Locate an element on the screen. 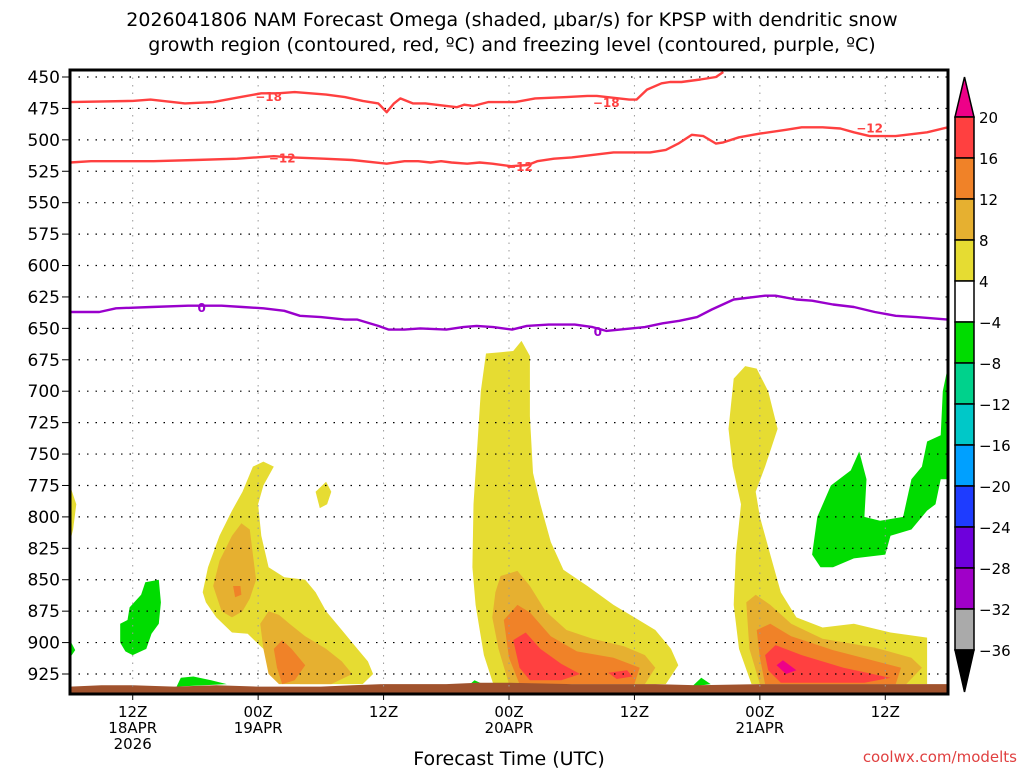  colorbar-tick-label: −36 is located at coordinates (995, 651).